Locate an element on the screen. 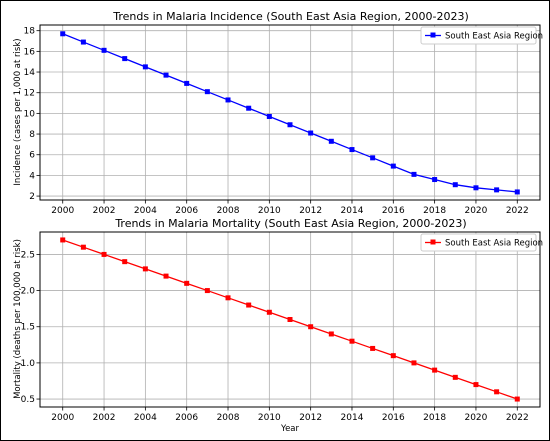 This screenshot has width=550, height=441. incidence-y-tick-label: 2 is located at coordinates (32, 197).